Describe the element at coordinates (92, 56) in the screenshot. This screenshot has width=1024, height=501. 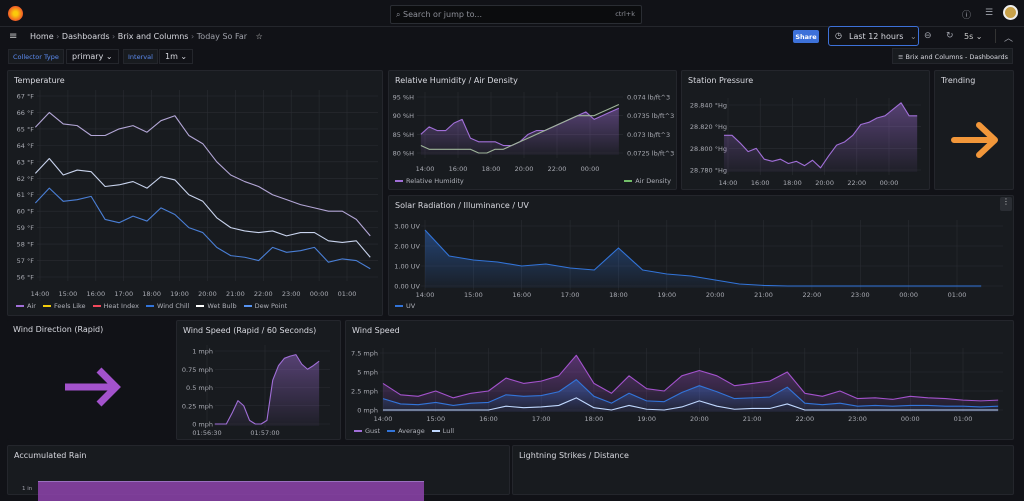
I see `collector-type-select: primary ⌄` at that location.